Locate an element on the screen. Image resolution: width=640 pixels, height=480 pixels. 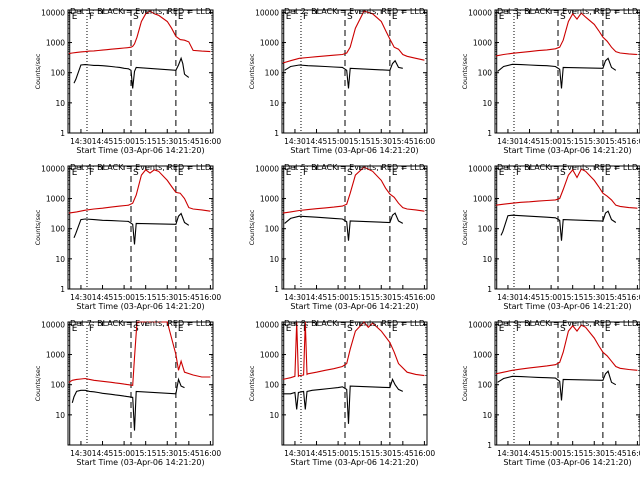
chart-title: Det 1: BLACK = Events, RED = LLD is located at coordinates (140, 11).